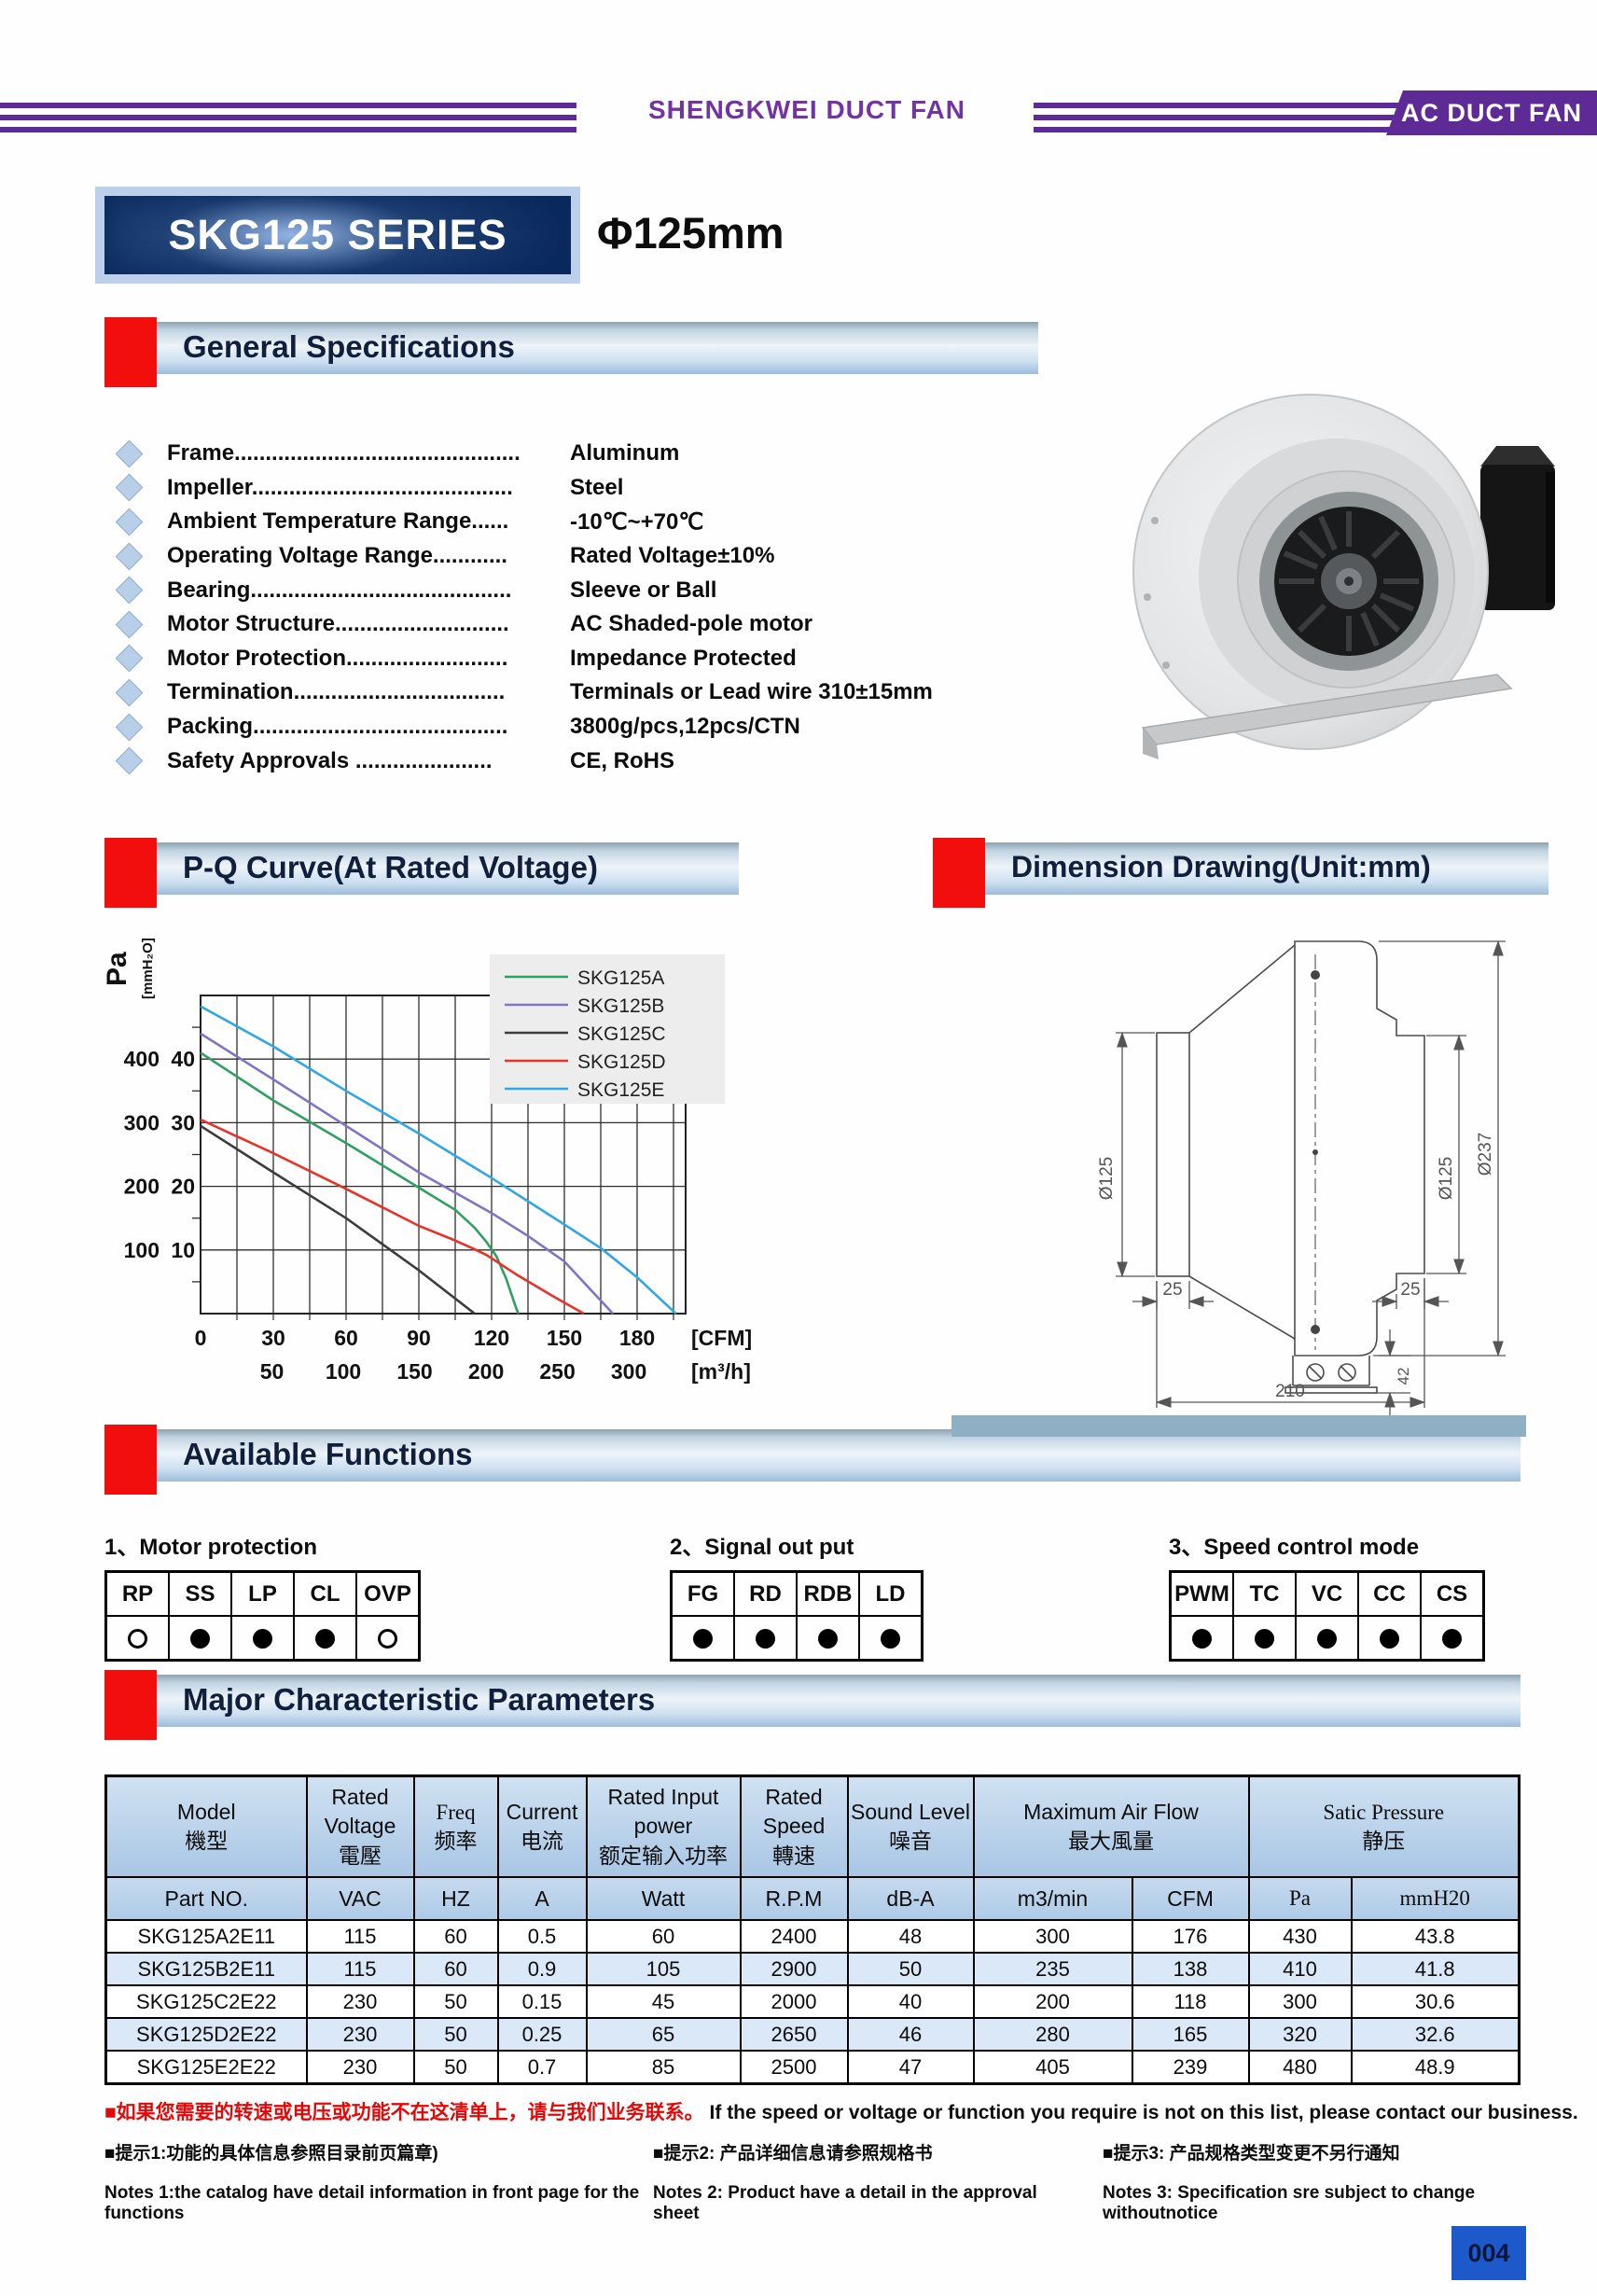 The image size is (1597, 2296). I want to click on dim-right-diameter: Ø125, so click(1447, 1179).